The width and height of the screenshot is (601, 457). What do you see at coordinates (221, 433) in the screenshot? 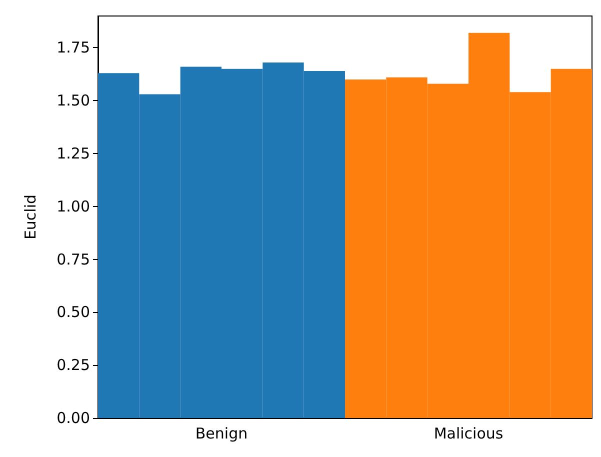
I see `x-tick-label: Benign` at bounding box center [221, 433].